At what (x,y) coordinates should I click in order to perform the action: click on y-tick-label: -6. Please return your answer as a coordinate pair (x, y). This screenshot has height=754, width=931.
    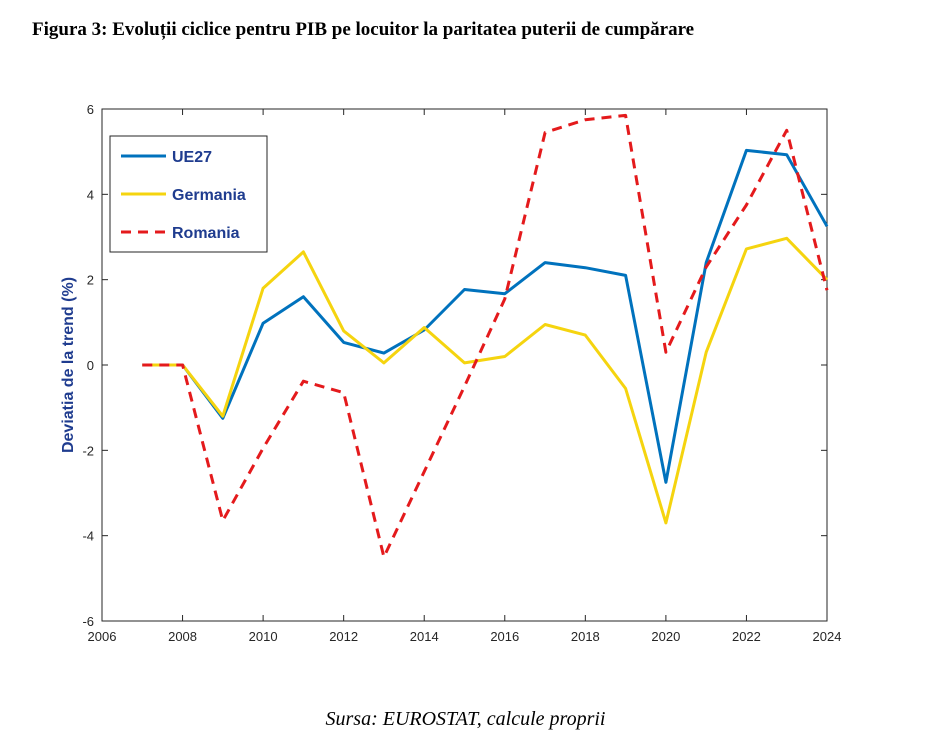
    Looking at the image, I should click on (88, 621).